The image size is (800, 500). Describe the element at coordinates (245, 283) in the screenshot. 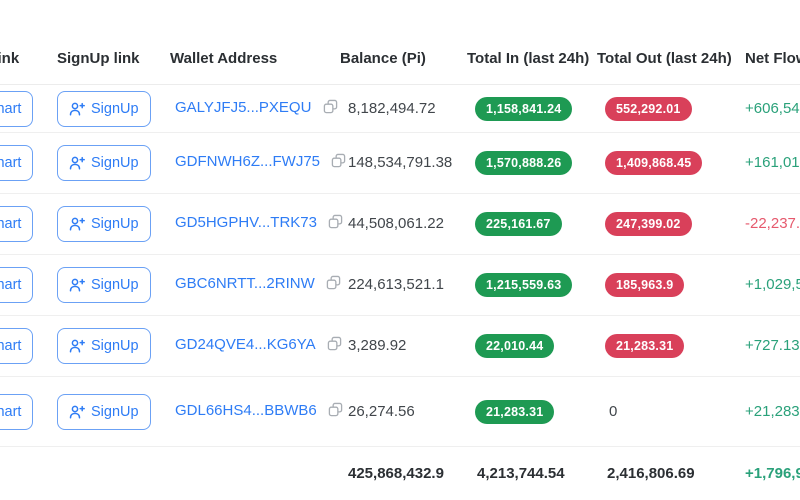

I see `wallet-address-link: GBC6NRTT...2RINW` at that location.